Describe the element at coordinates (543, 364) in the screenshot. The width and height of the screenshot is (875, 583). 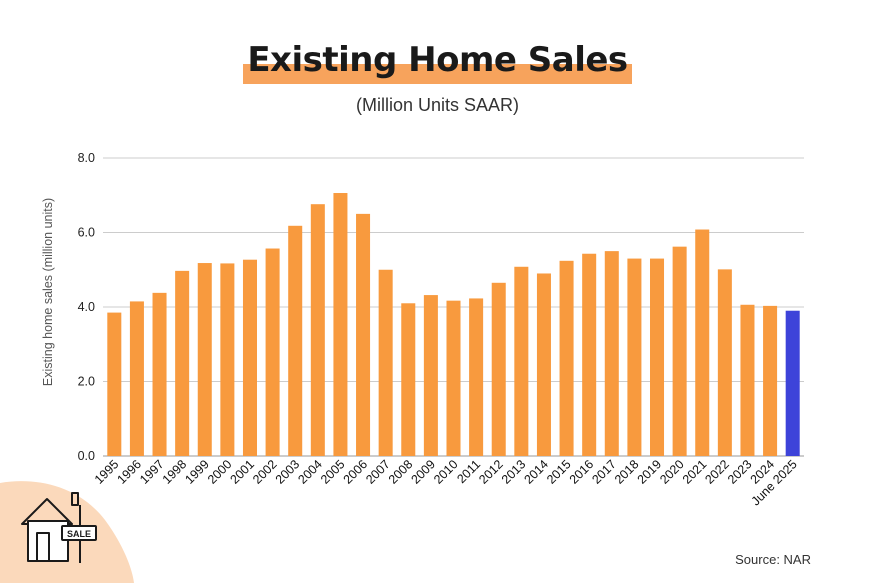
I see `bar-2014` at that location.